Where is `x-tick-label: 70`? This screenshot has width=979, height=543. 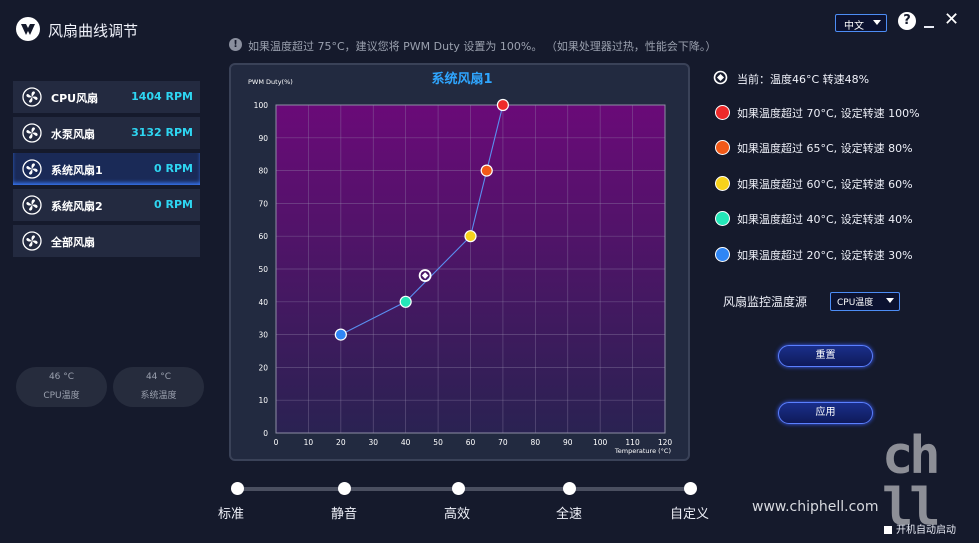
x-tick-label: 70 is located at coordinates (503, 442).